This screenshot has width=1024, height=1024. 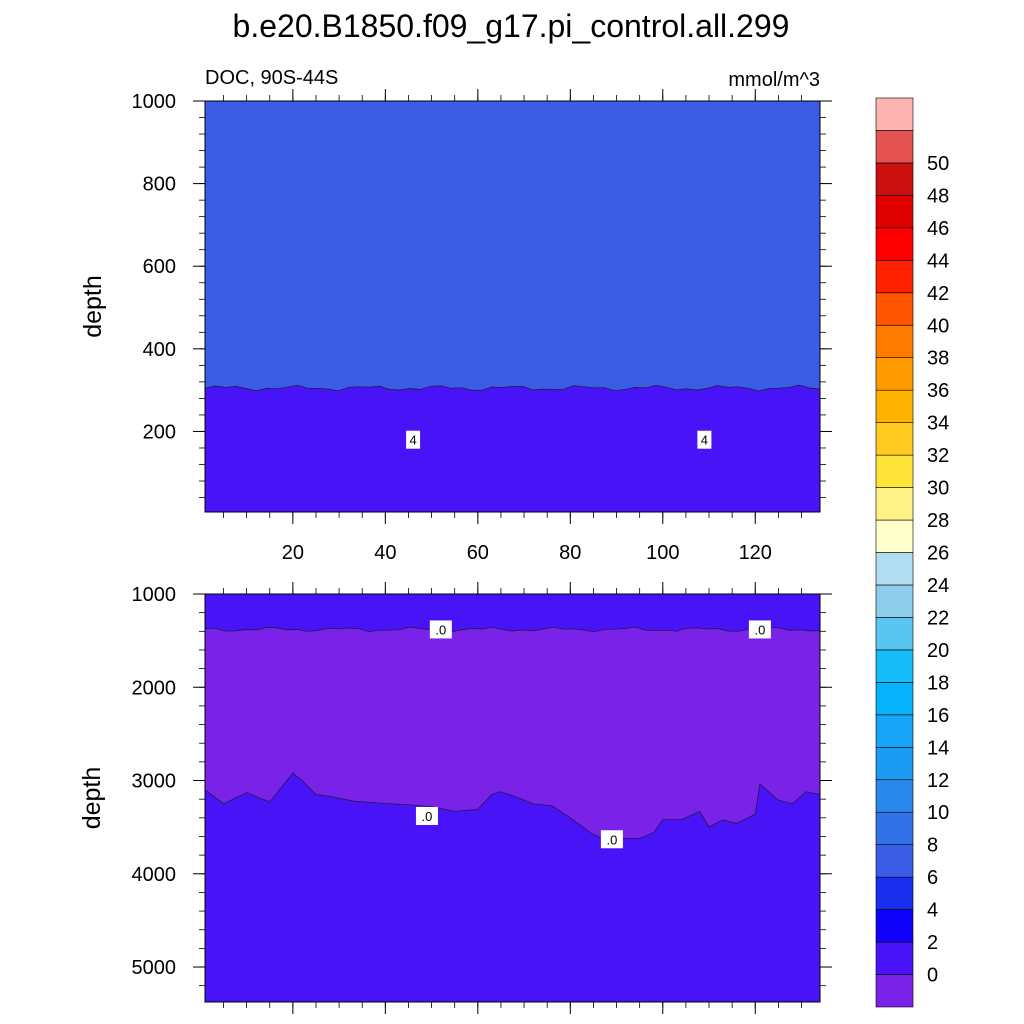 What do you see at coordinates (938, 326) in the screenshot?
I see `colorbar-level-label: 40` at bounding box center [938, 326].